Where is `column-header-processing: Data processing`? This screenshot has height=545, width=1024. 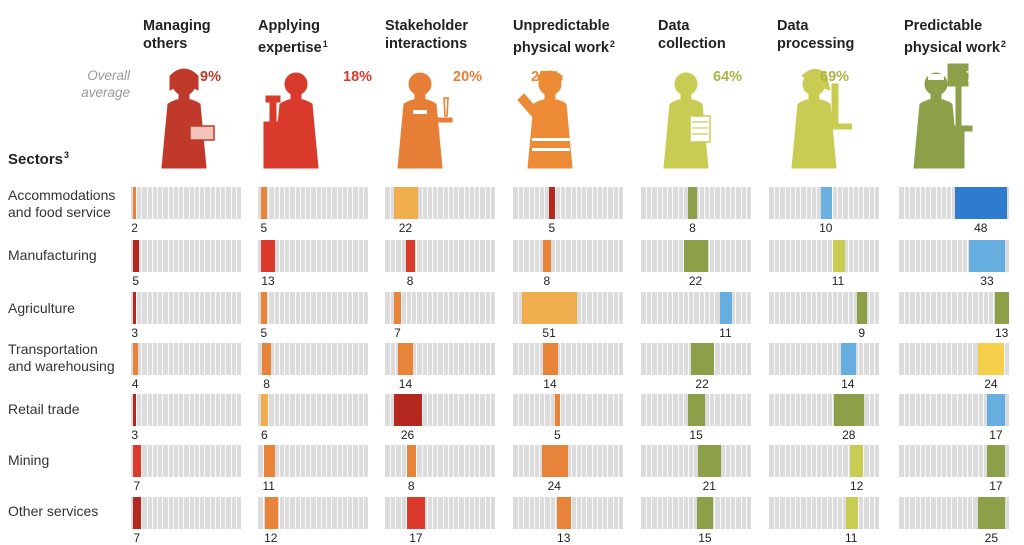 column-header-processing: Data processing is located at coordinates (815, 35).